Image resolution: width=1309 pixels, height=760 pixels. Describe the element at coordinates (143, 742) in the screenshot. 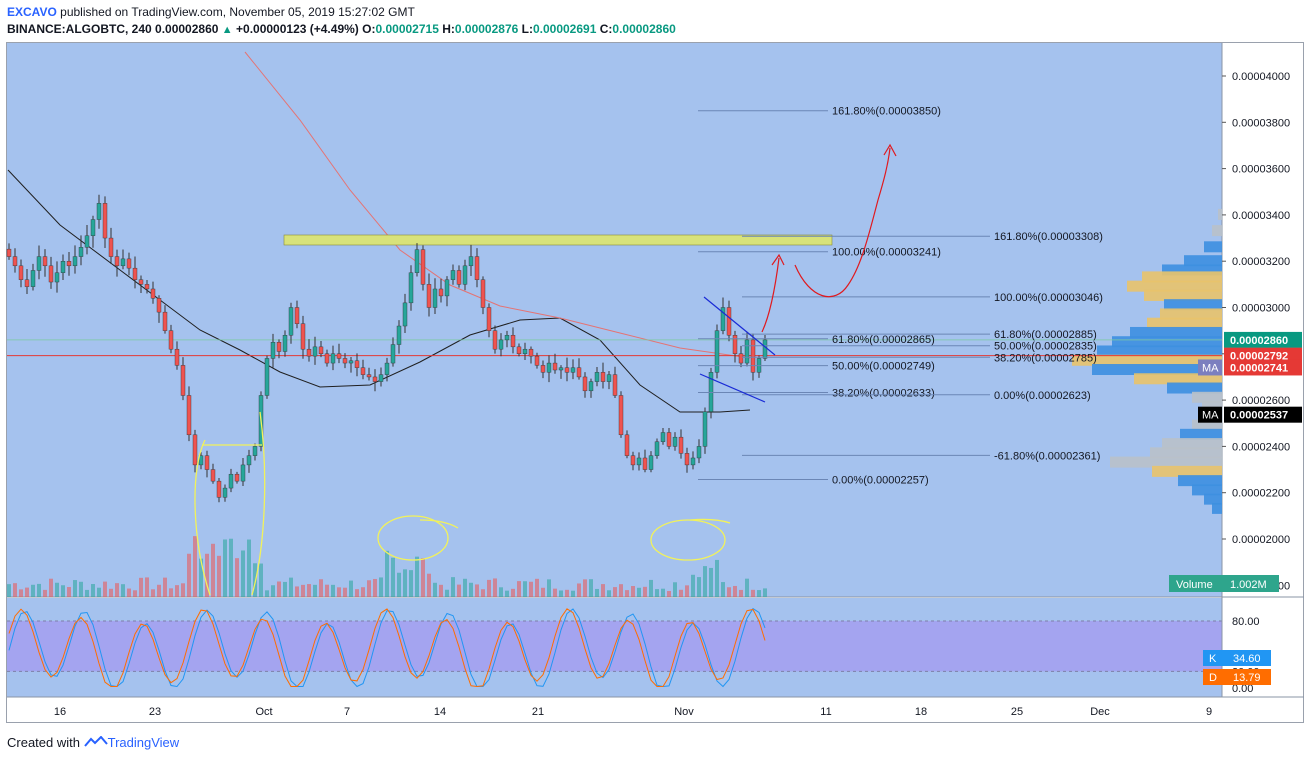

I see `tradingview-brand: TradingView` at that location.